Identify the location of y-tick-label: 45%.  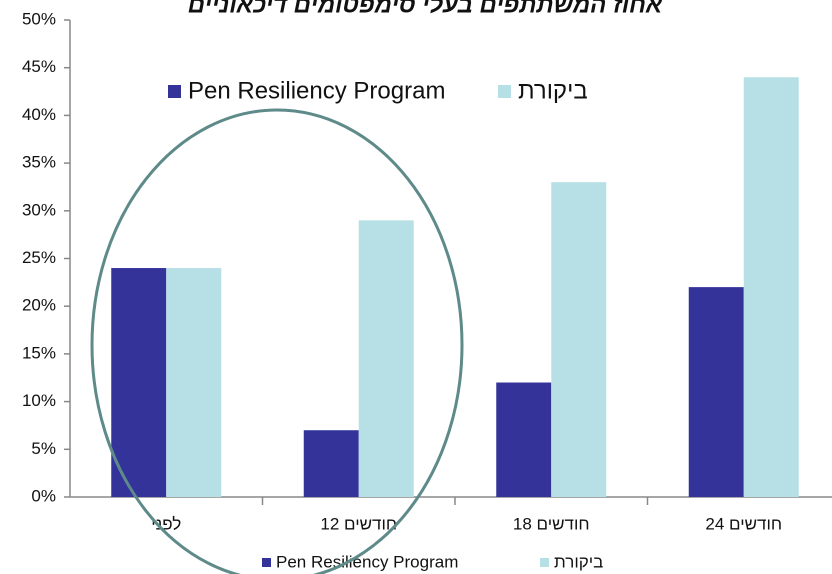
(39, 66).